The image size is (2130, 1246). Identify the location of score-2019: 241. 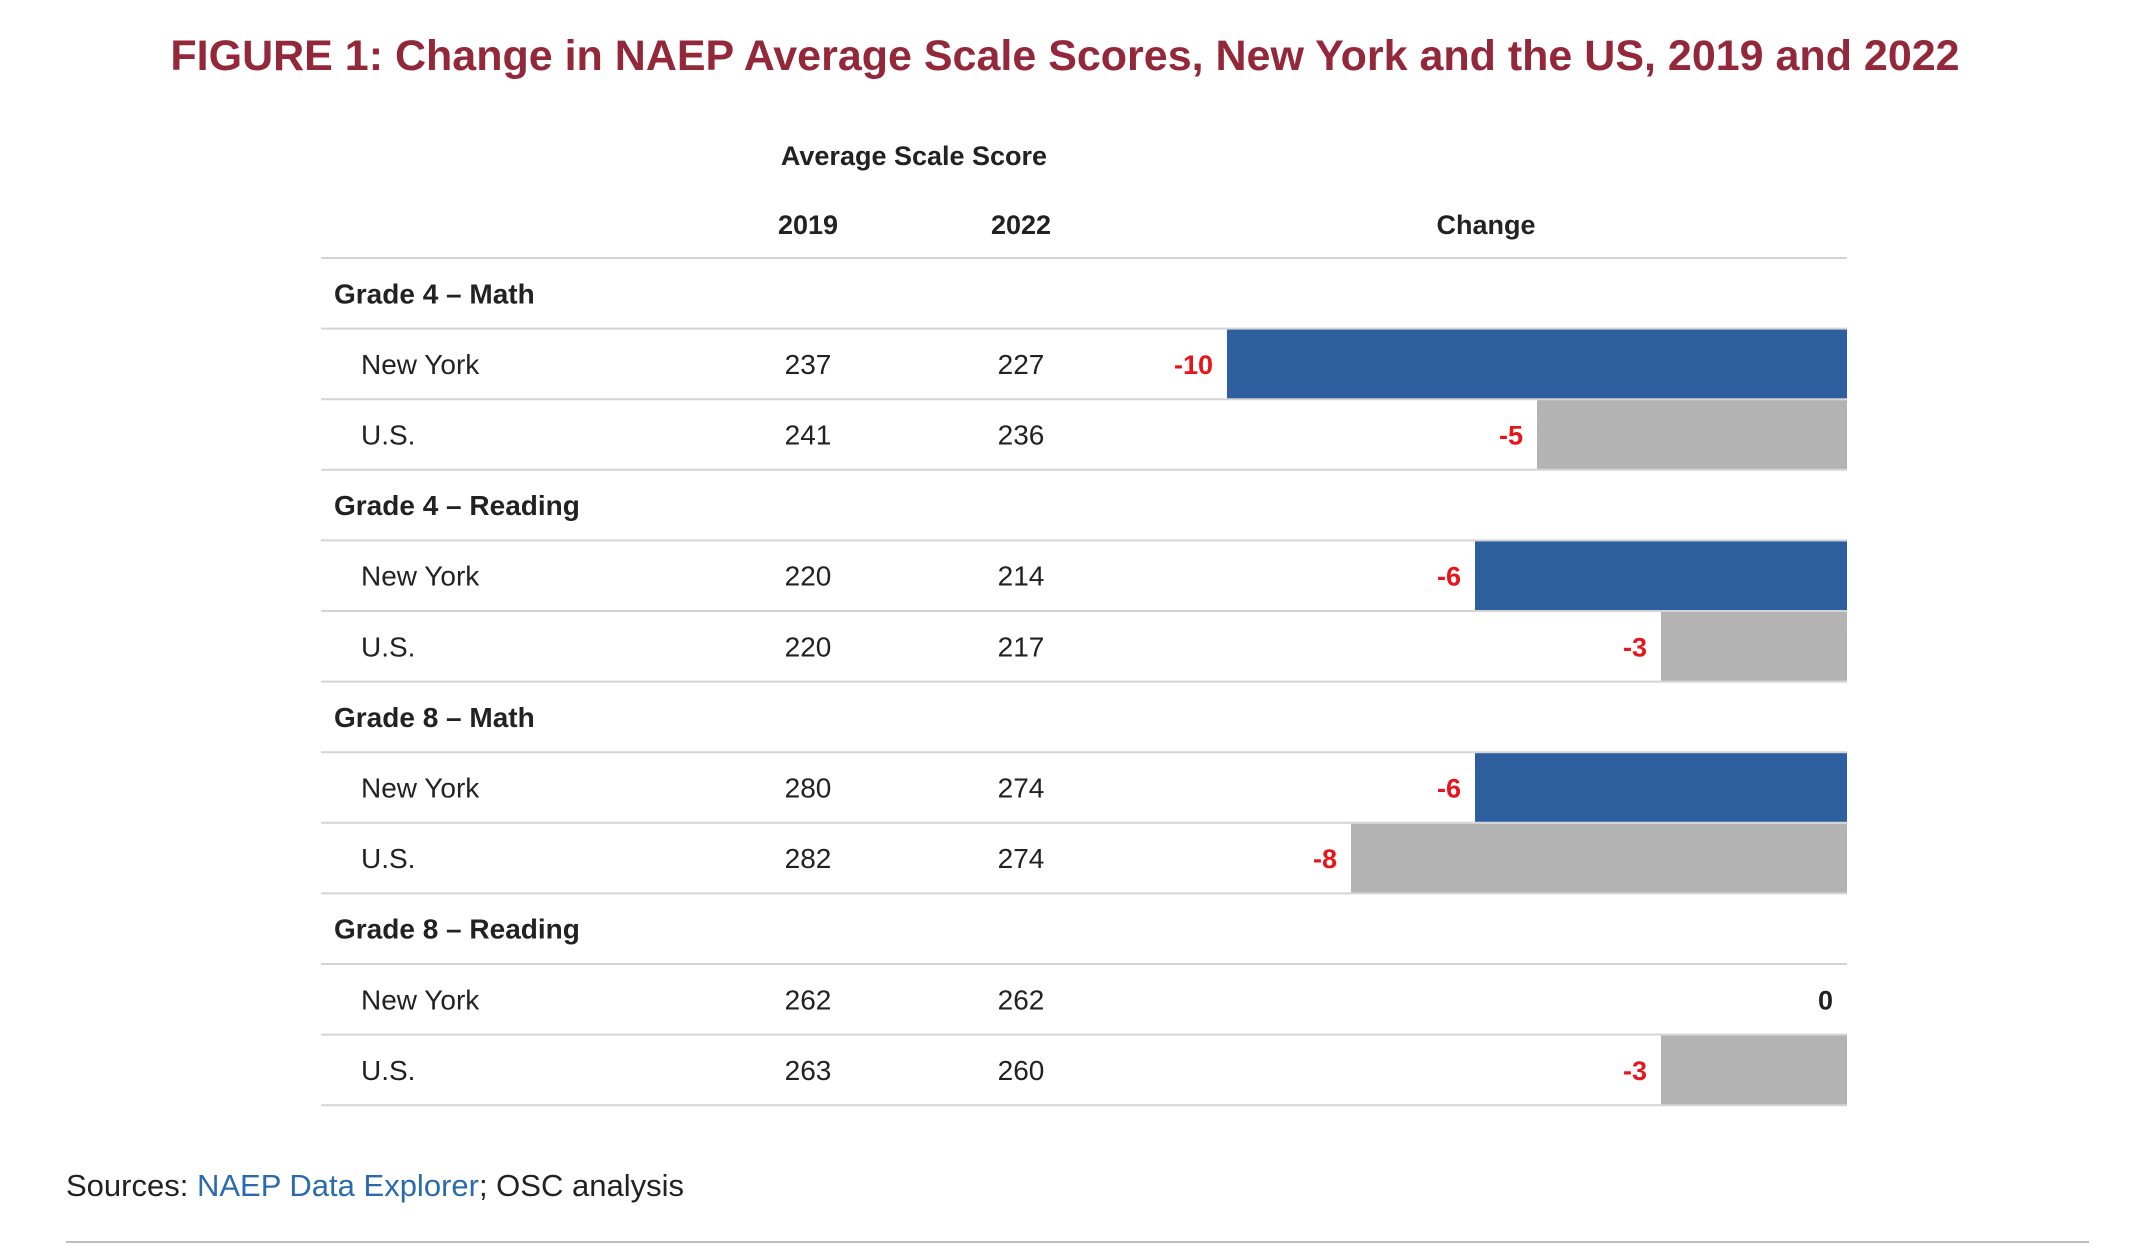
(808, 435).